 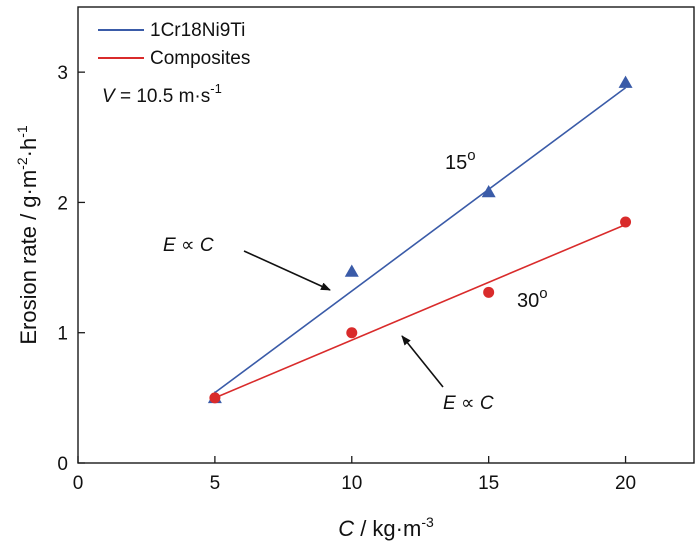 I want to click on angle-label-30: 30o, so click(x=532, y=298).